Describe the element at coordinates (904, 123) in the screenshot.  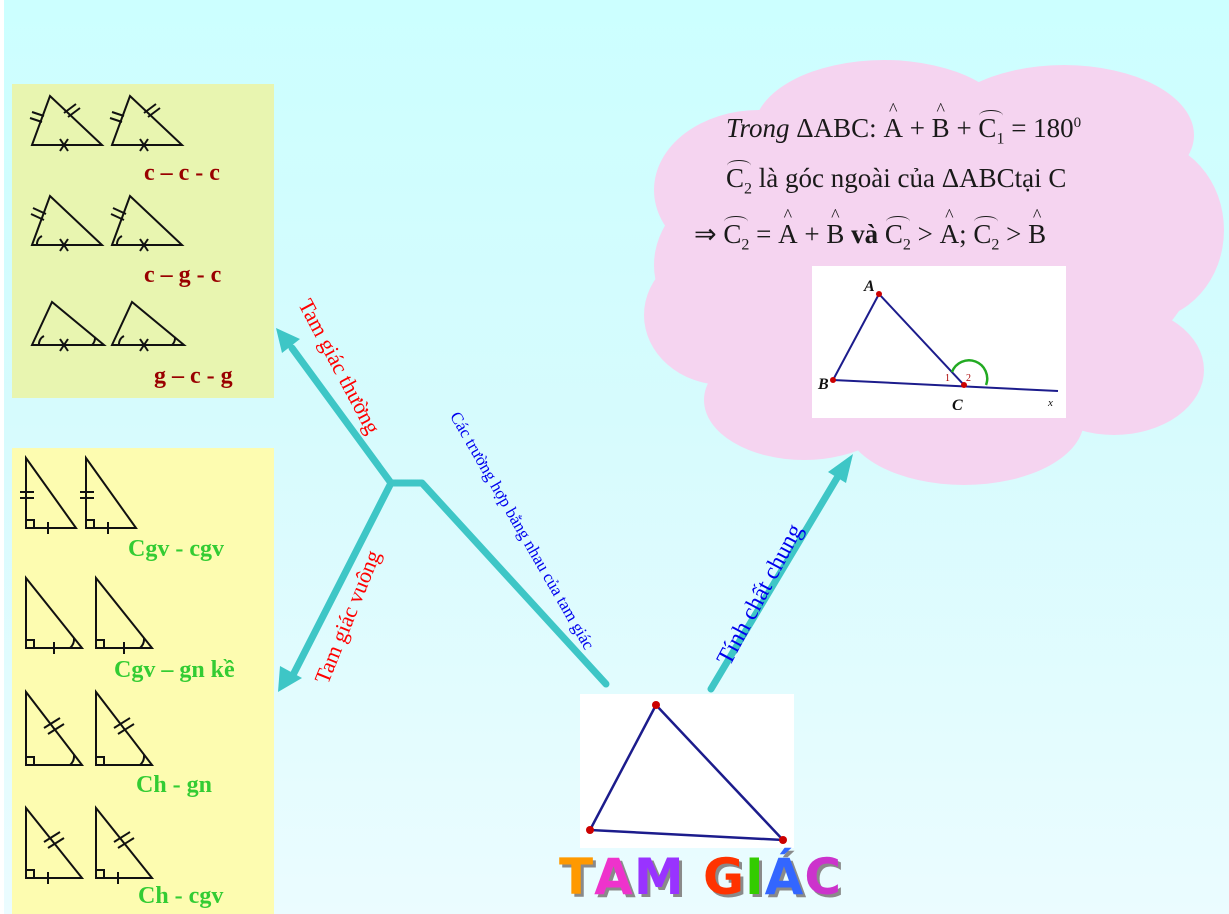
I see `formula-line-1: Trong ΔABC: A + B + C1 = 1800` at that location.